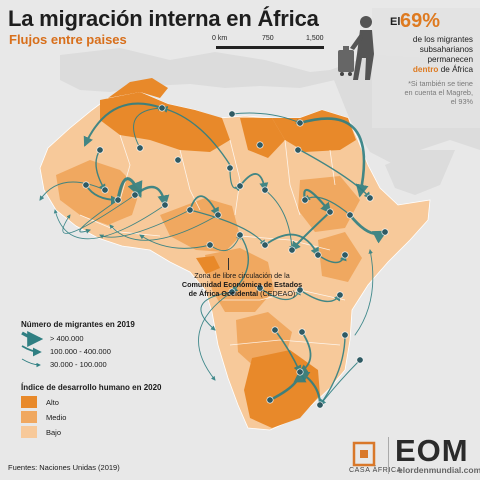 The image size is (480, 480). What do you see at coordinates (29, 432) in the screenshot?
I see `legend-swatch-low` at bounding box center [29, 432].